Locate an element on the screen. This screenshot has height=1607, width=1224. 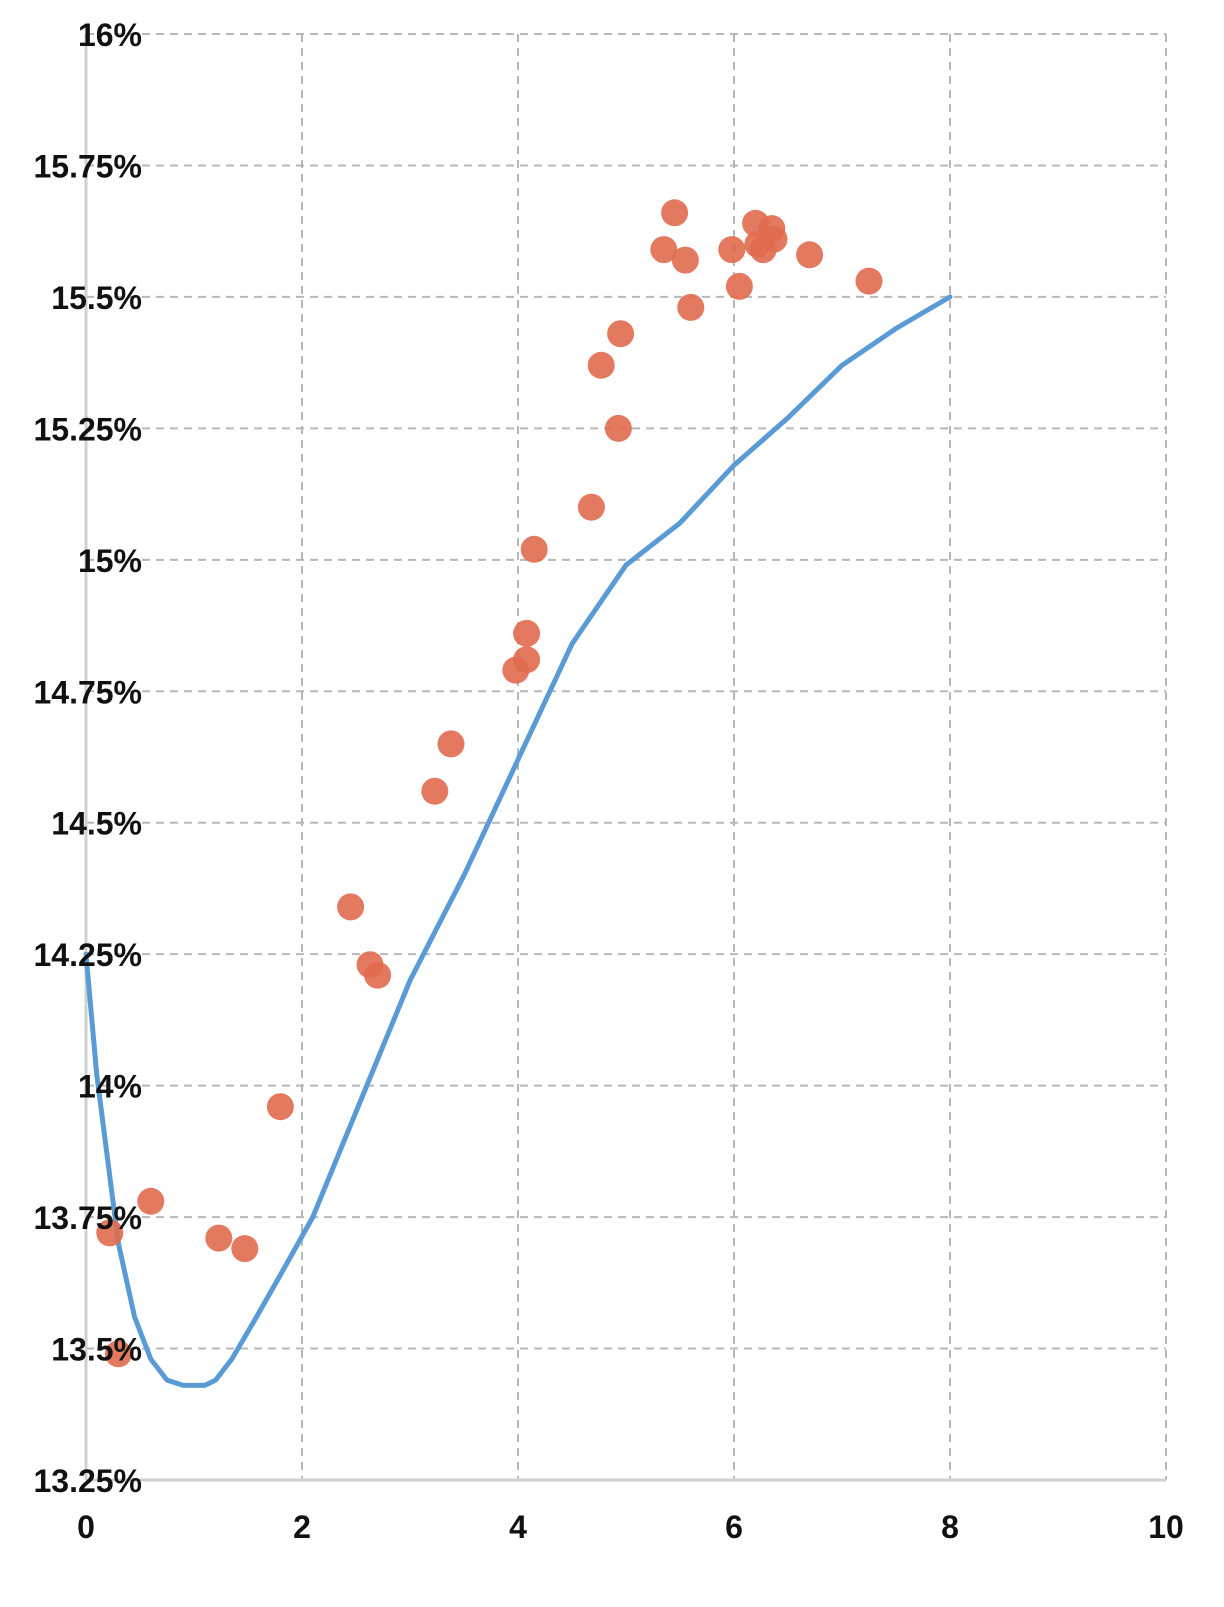
y-tick-label: 13.25% is located at coordinates (87, 1481).